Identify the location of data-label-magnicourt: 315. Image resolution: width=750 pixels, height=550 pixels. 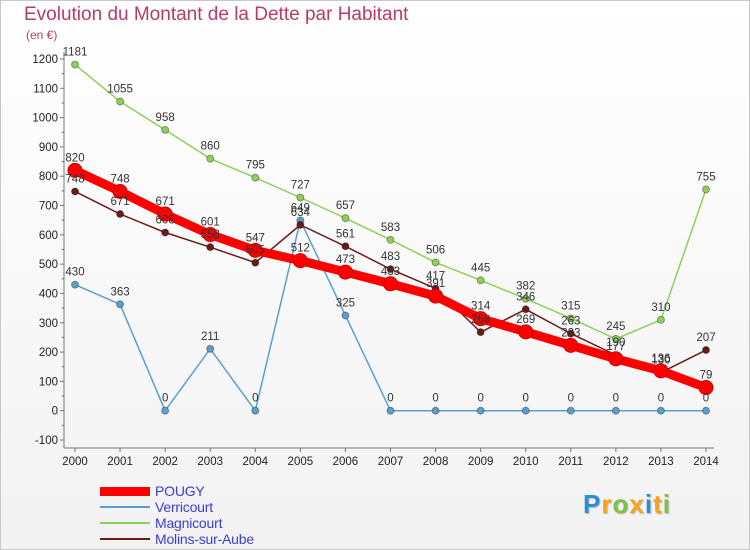
(570, 306).